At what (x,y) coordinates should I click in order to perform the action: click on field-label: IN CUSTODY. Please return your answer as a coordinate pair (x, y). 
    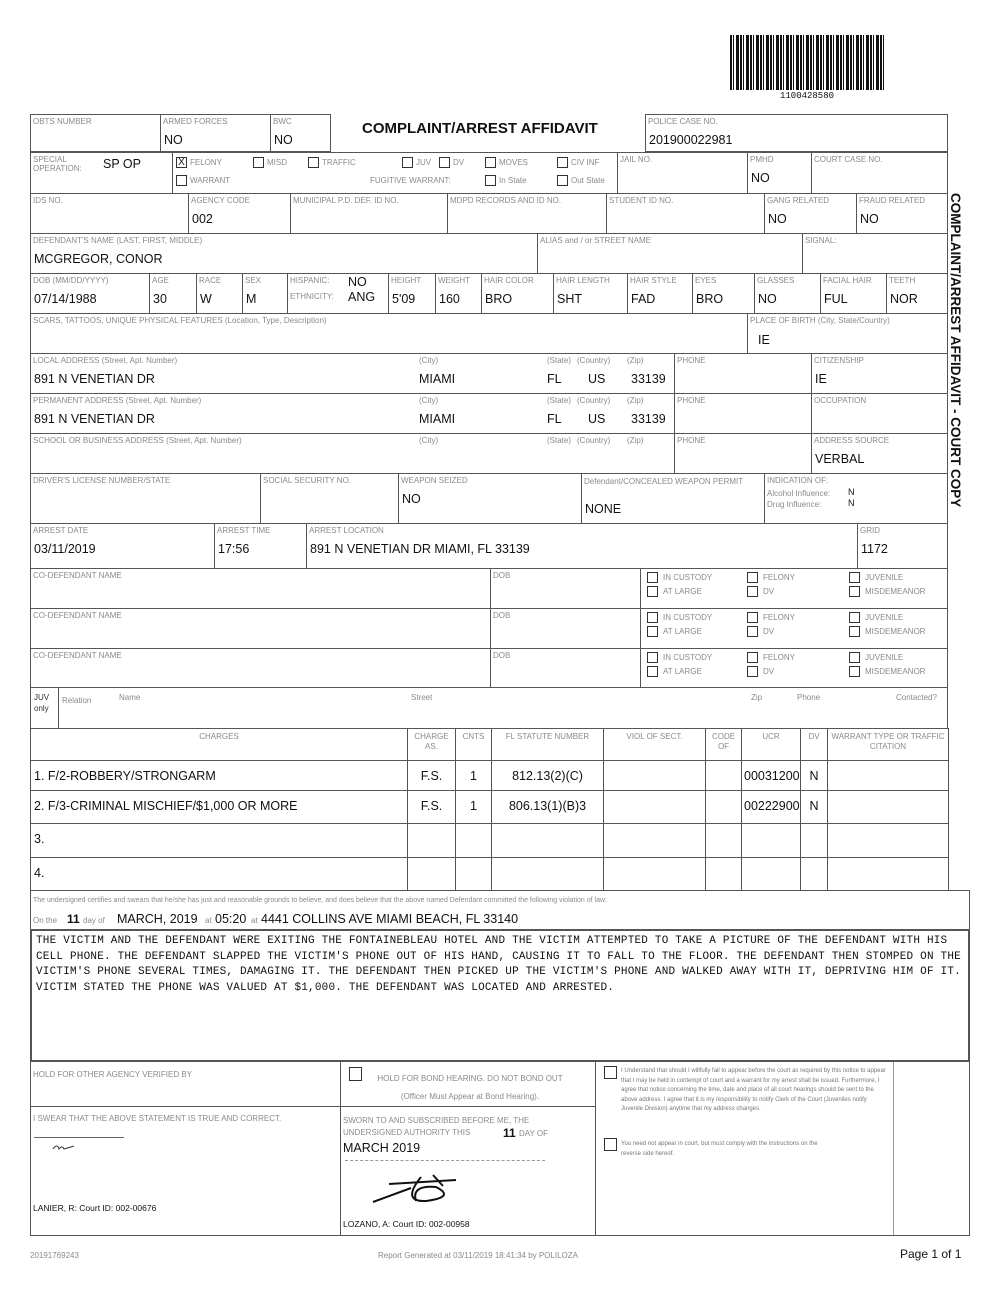
    Looking at the image, I should click on (688, 657).